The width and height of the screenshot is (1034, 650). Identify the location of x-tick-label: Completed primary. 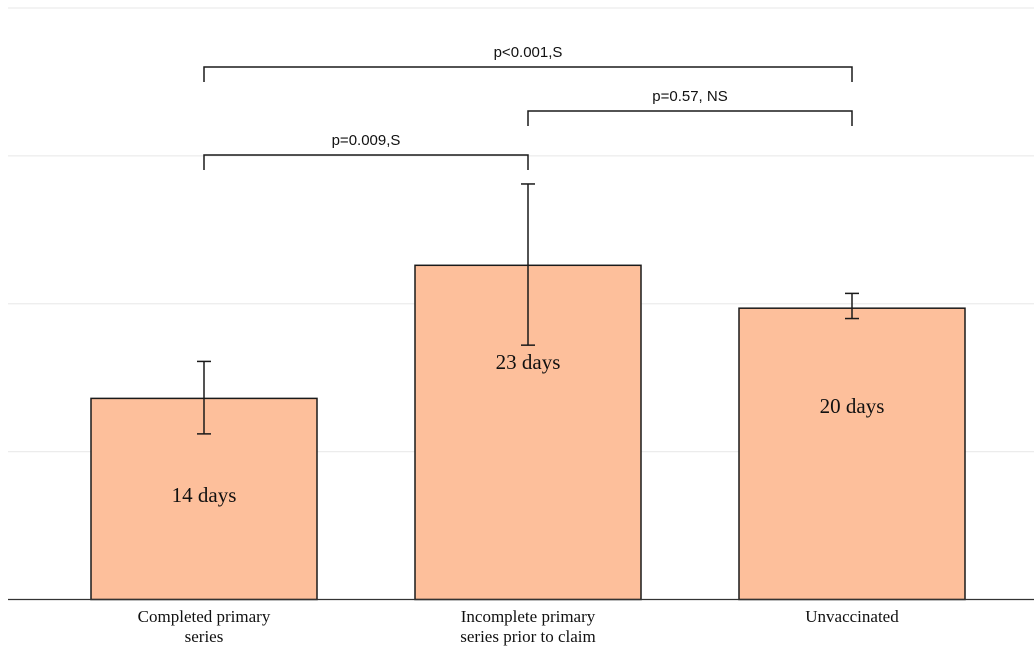
(204, 616).